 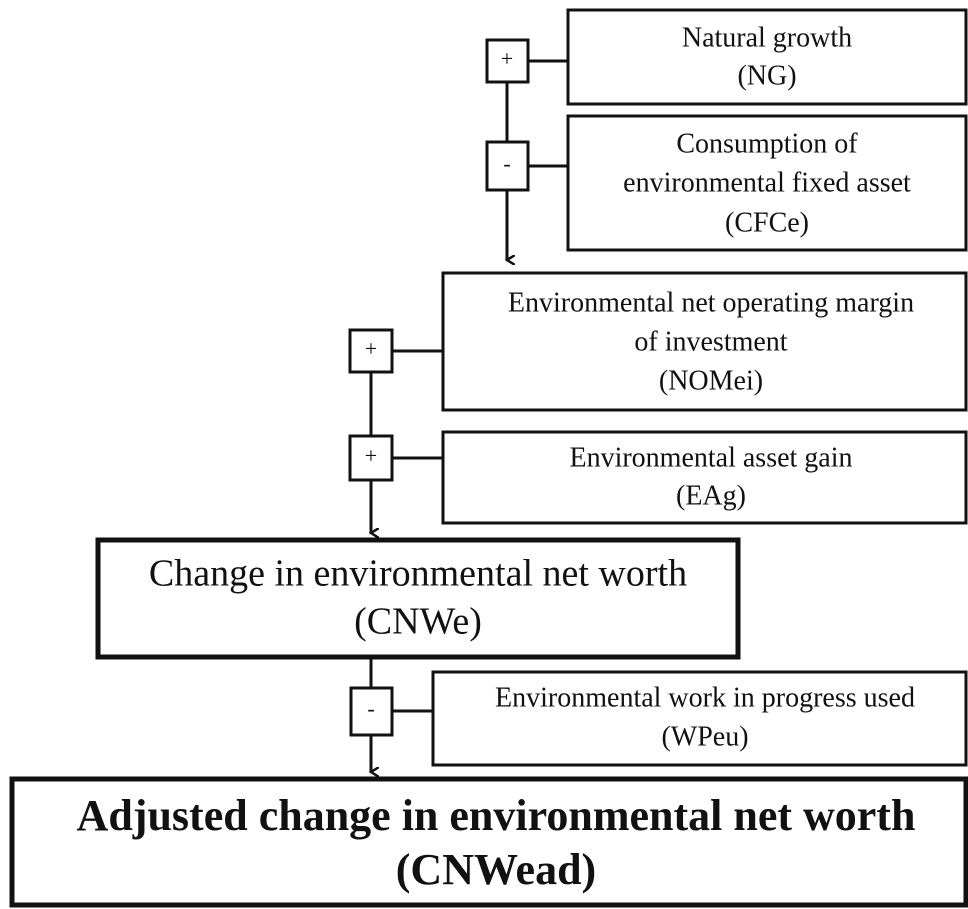 I want to click on node-label: Change in environmental net worth, so click(x=418, y=574).